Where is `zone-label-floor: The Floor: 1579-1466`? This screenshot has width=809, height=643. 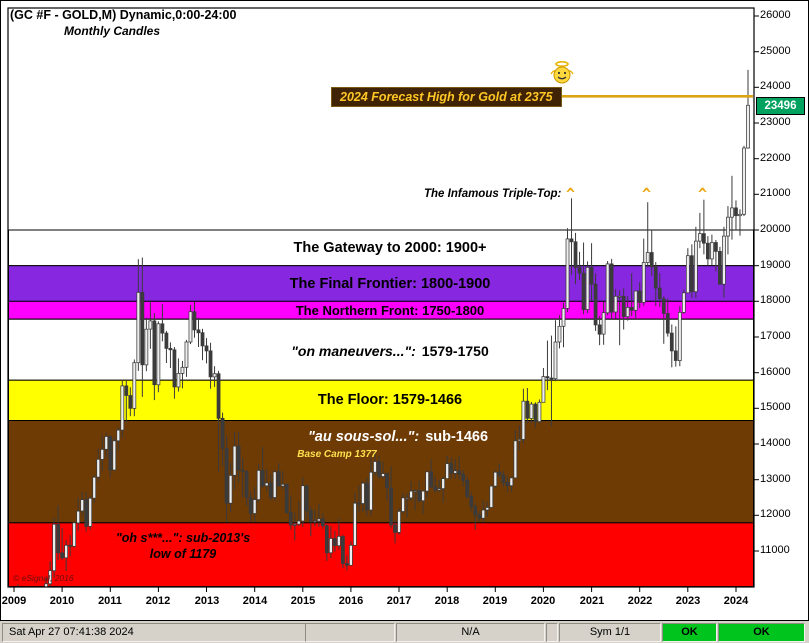
zone-label-floor: The Floor: 1579-1466 is located at coordinates (390, 400).